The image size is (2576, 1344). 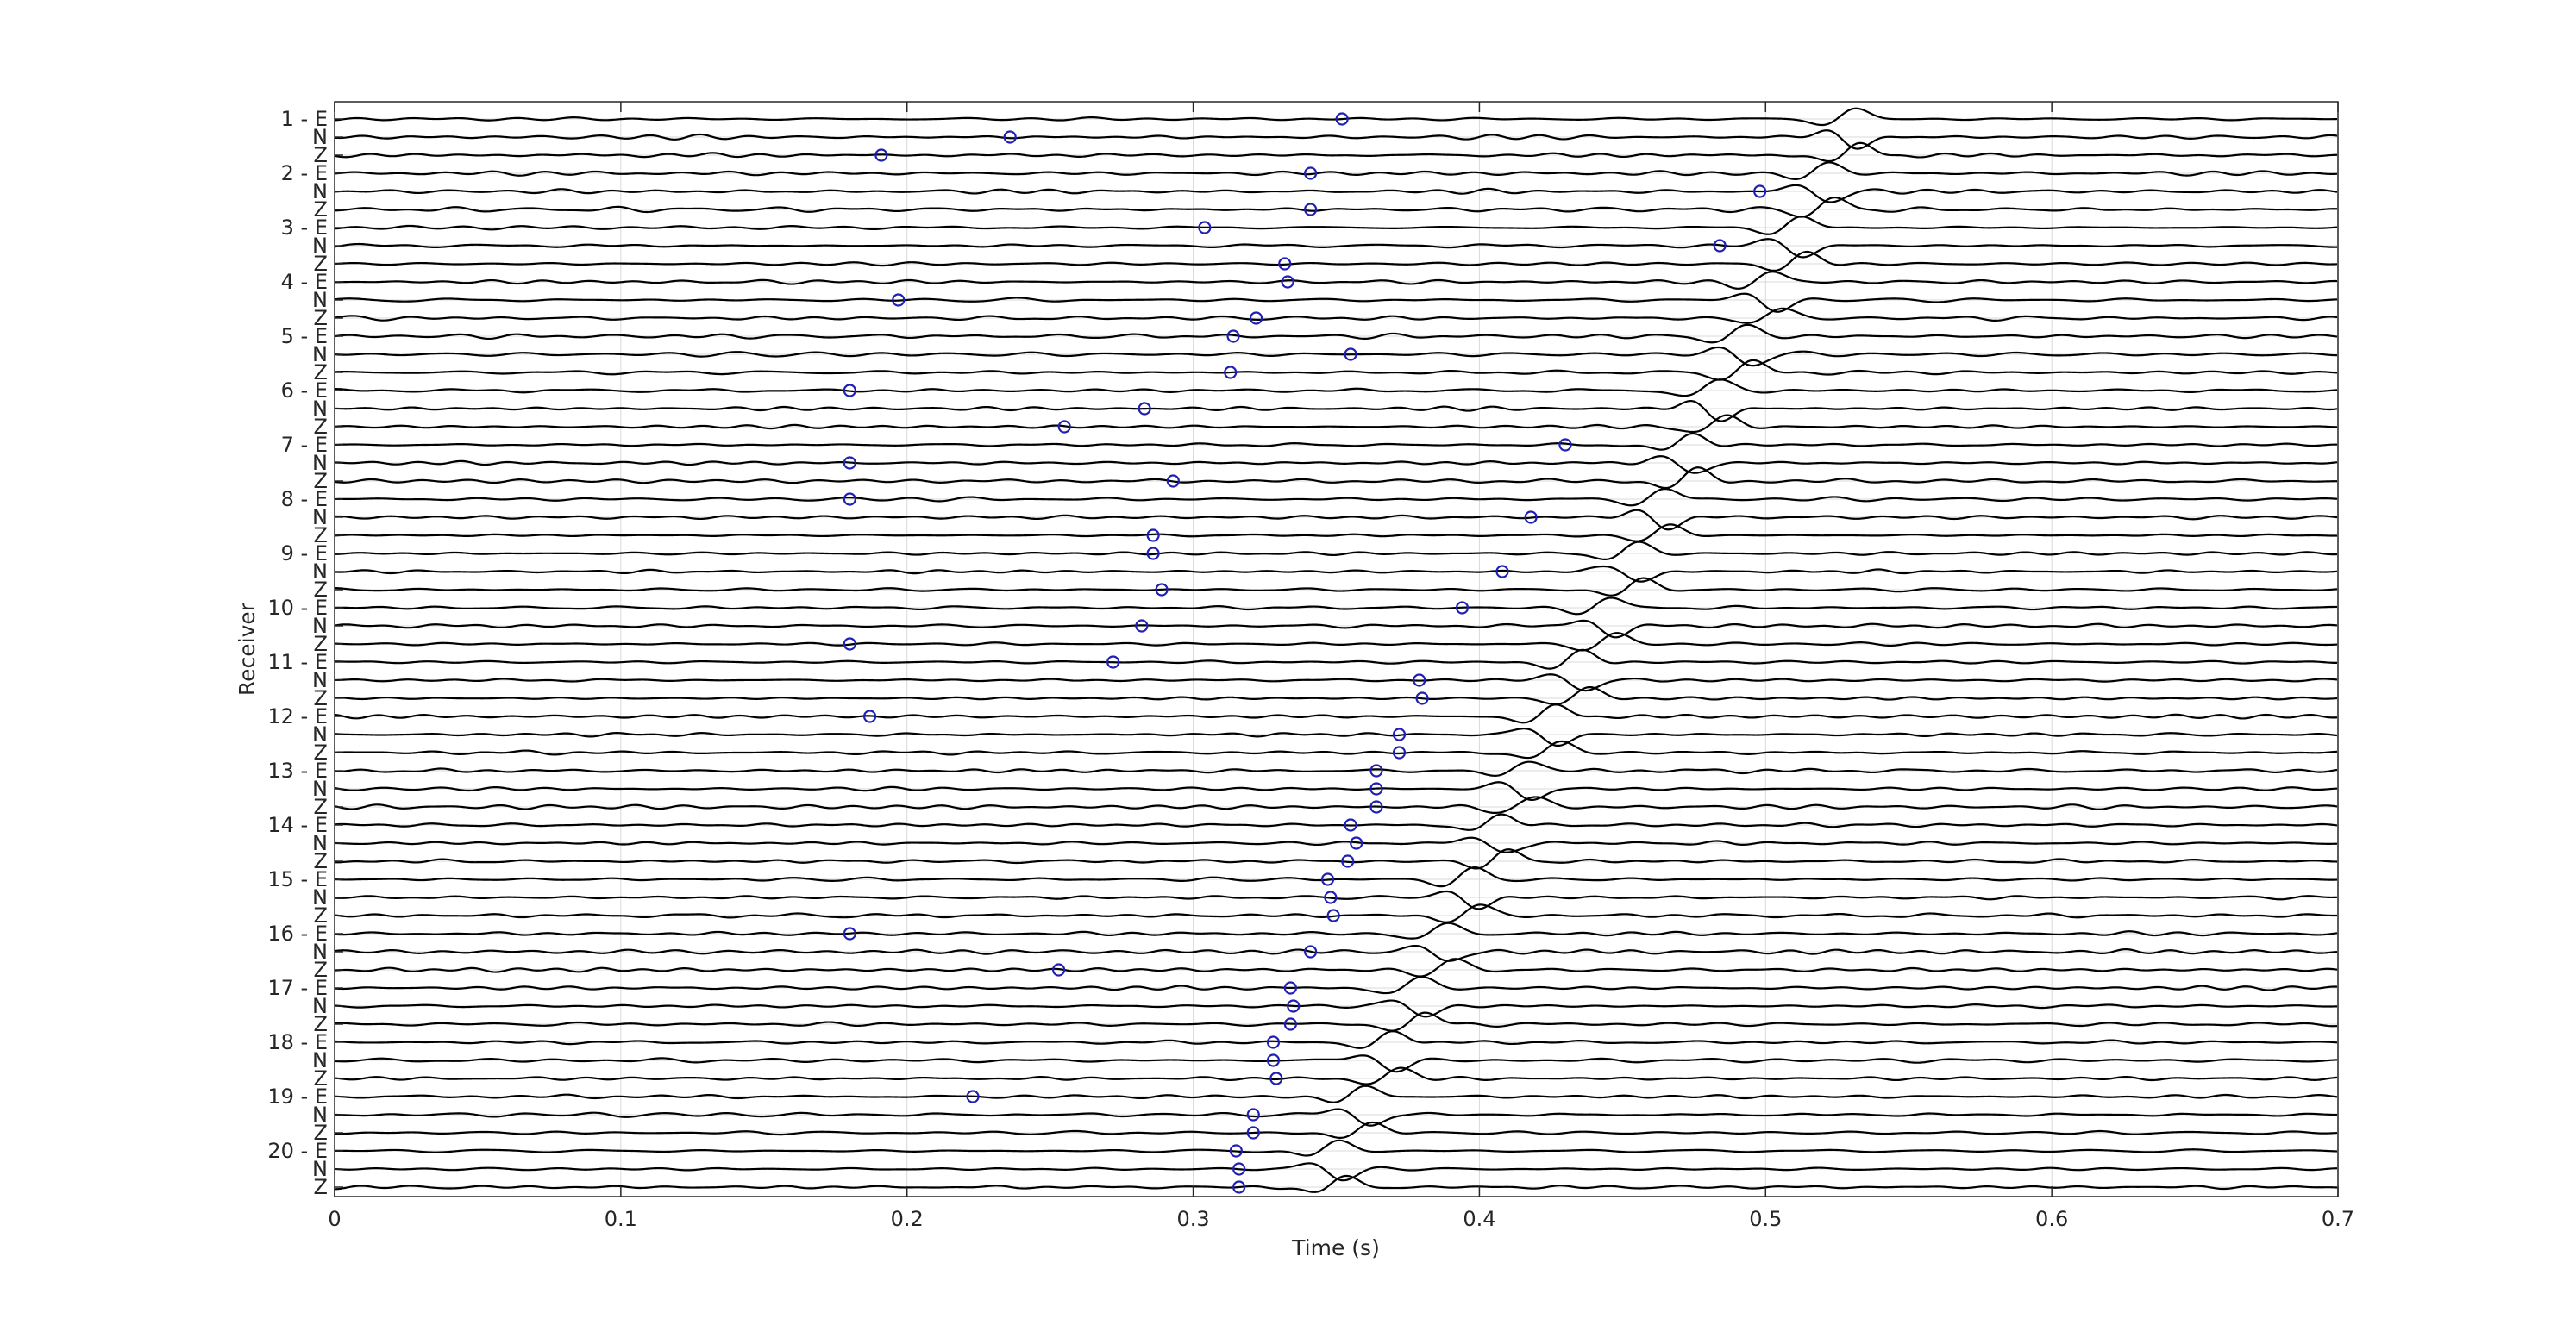 I want to click on y-tick-label: 15 - E, so click(x=297, y=879).